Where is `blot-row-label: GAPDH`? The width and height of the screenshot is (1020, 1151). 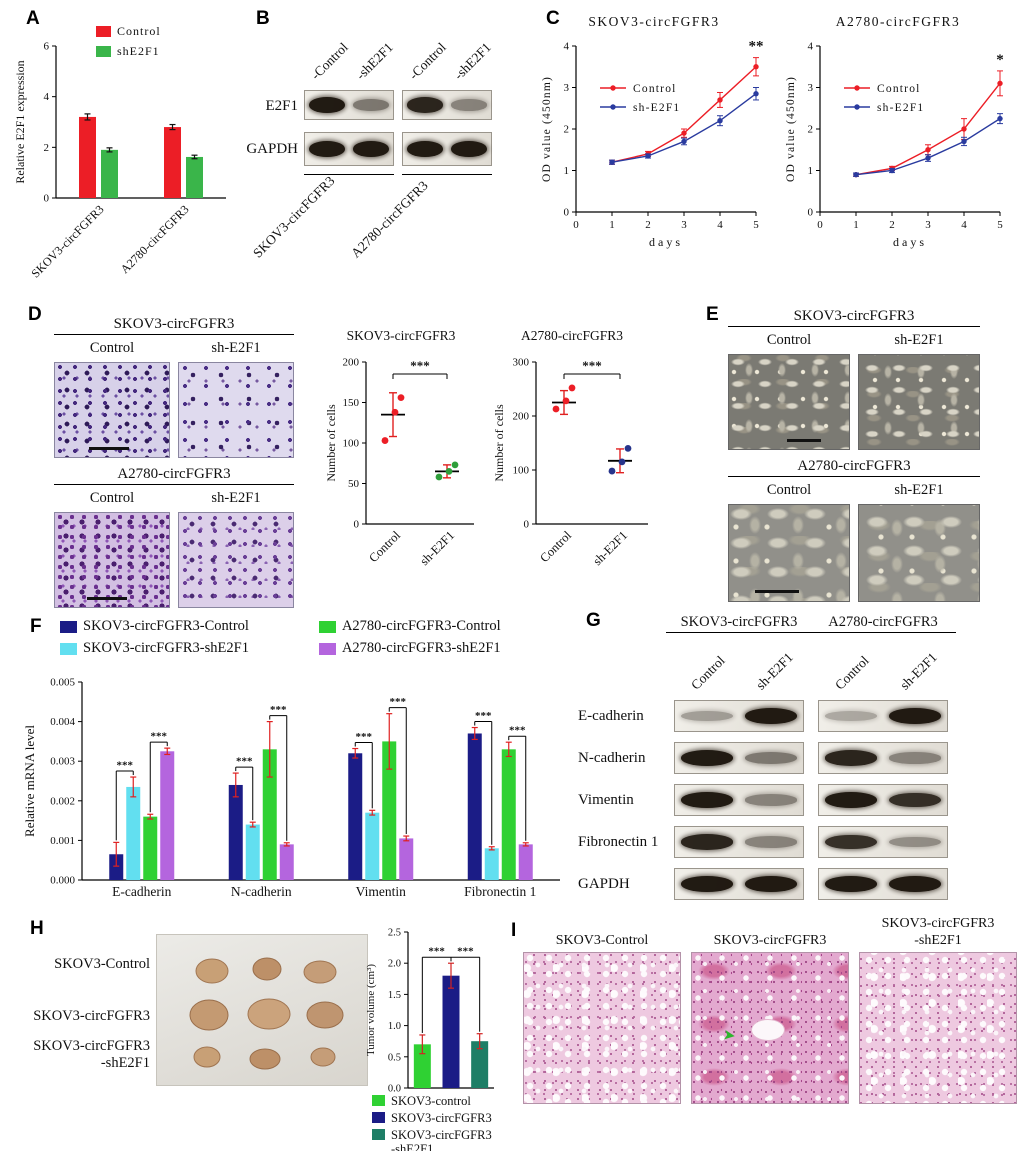
blot-row-label: GAPDH is located at coordinates (604, 884).